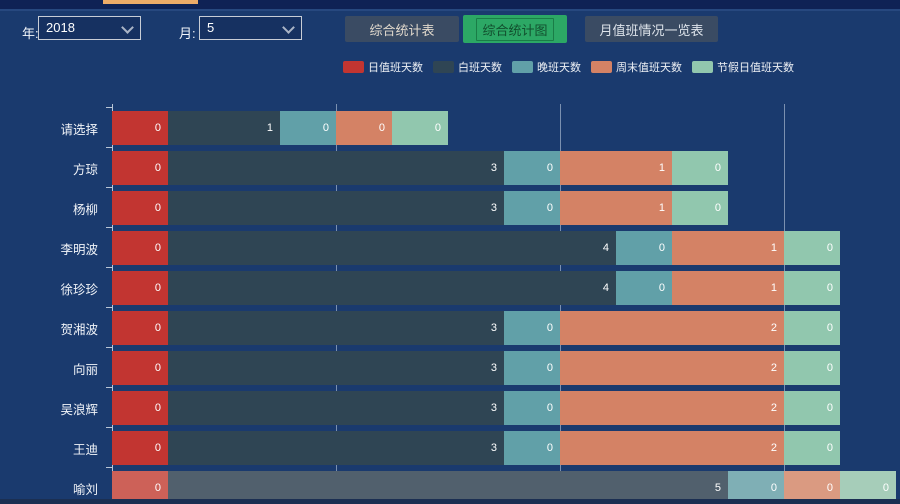 Image resolution: width=900 pixels, height=504 pixels. I want to click on legend-item-1: 白班天数, so click(467, 67).